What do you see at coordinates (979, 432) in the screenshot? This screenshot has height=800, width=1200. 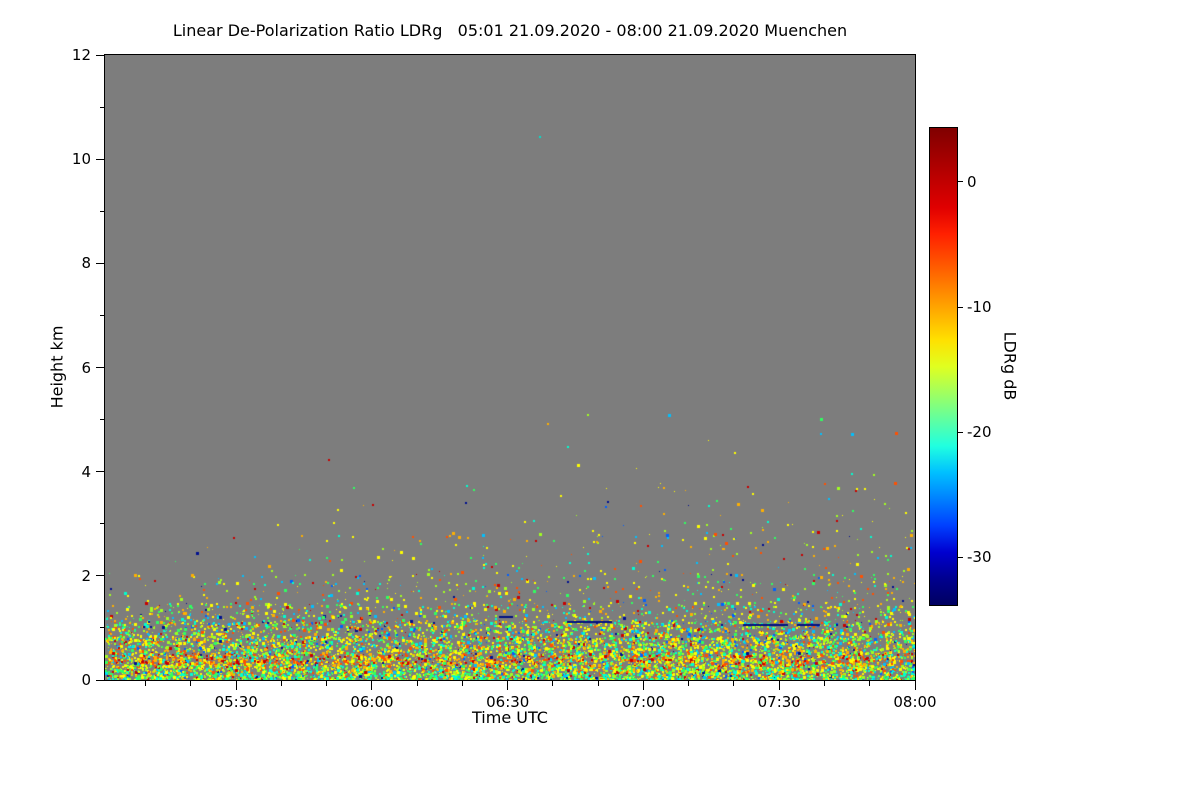 I see `colorbar-tick-label: -20` at bounding box center [979, 432].